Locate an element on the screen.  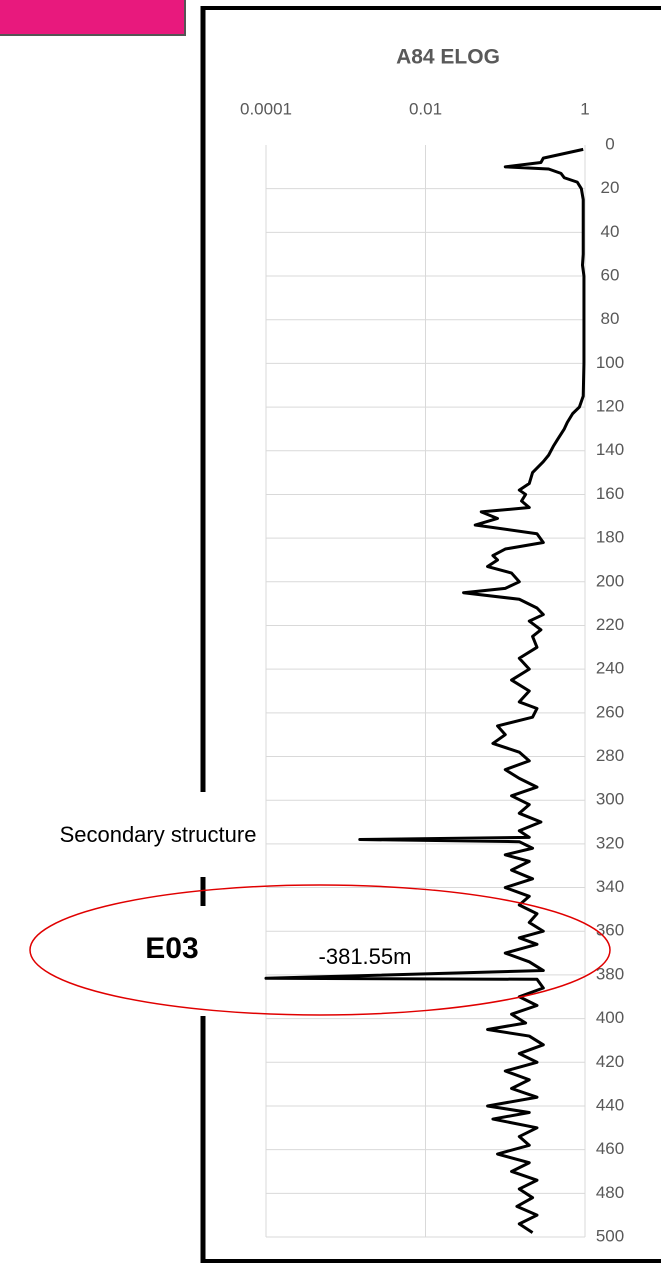
y-tick-label: 200 is located at coordinates (610, 580).